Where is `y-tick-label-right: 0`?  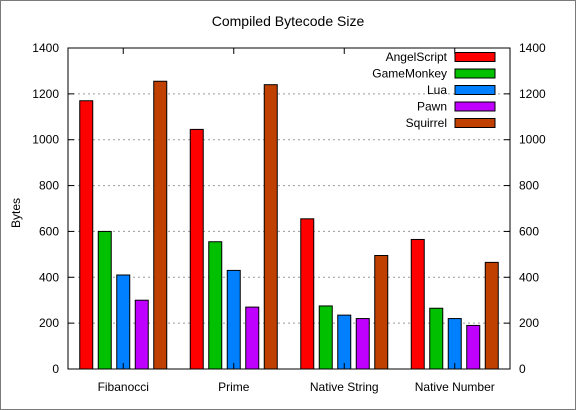
y-tick-label-right: 0 is located at coordinates (522, 369).